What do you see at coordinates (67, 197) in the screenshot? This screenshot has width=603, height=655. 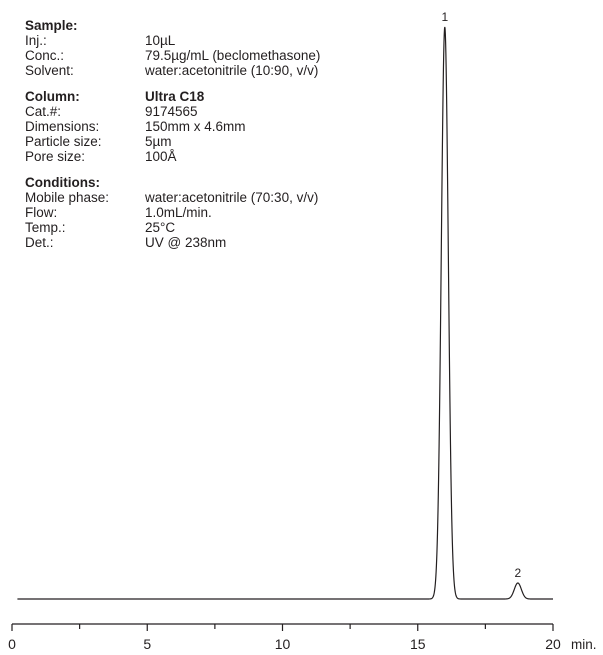 I see `info-label: Mobile phase:` at bounding box center [67, 197].